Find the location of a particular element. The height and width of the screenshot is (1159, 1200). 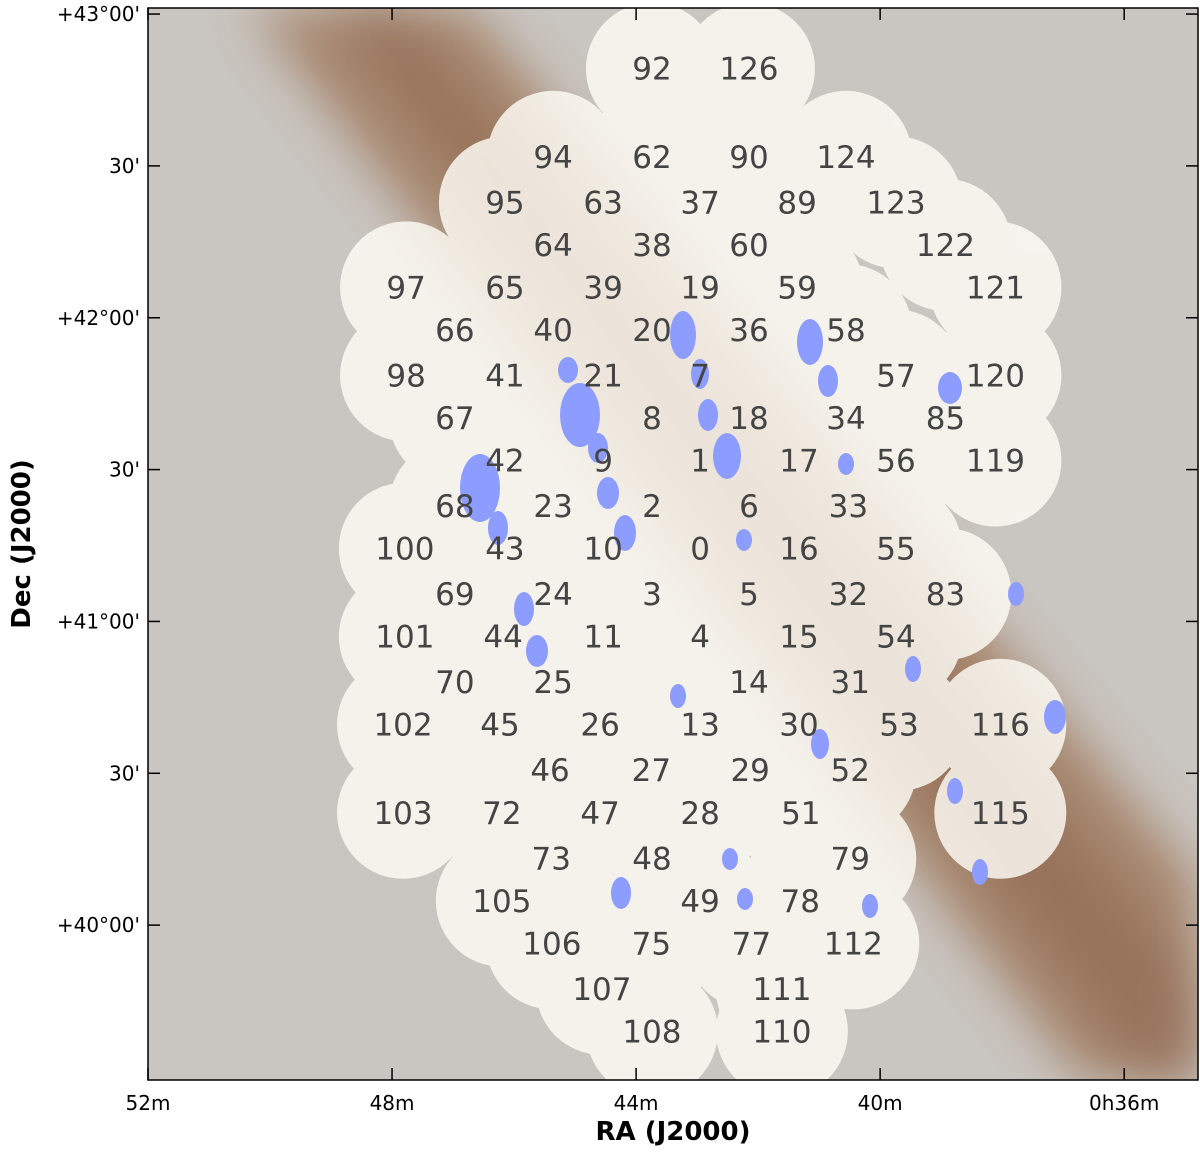

field-label: 59 is located at coordinates (796, 288).